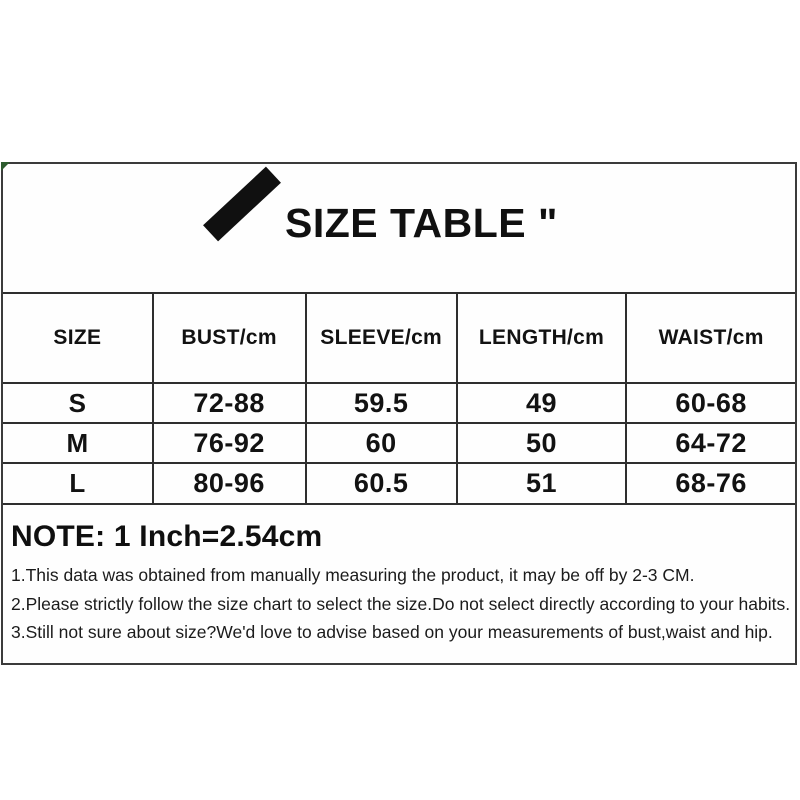 The width and height of the screenshot is (800, 800). I want to click on table-row: L 80-96 60.5 51 68-76, so click(399, 483).